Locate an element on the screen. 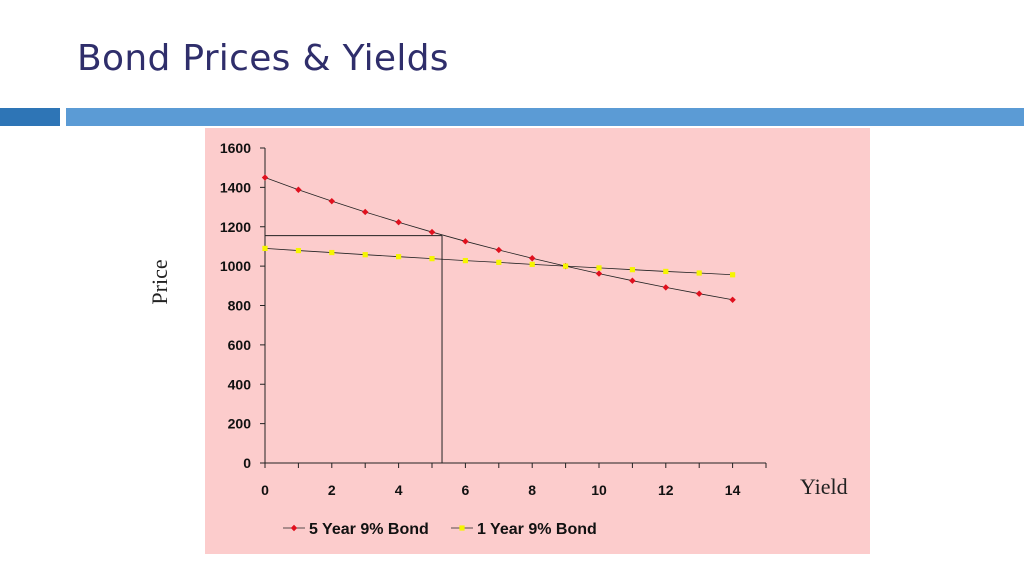  y-tick-label: 1000 is located at coordinates (235, 266).